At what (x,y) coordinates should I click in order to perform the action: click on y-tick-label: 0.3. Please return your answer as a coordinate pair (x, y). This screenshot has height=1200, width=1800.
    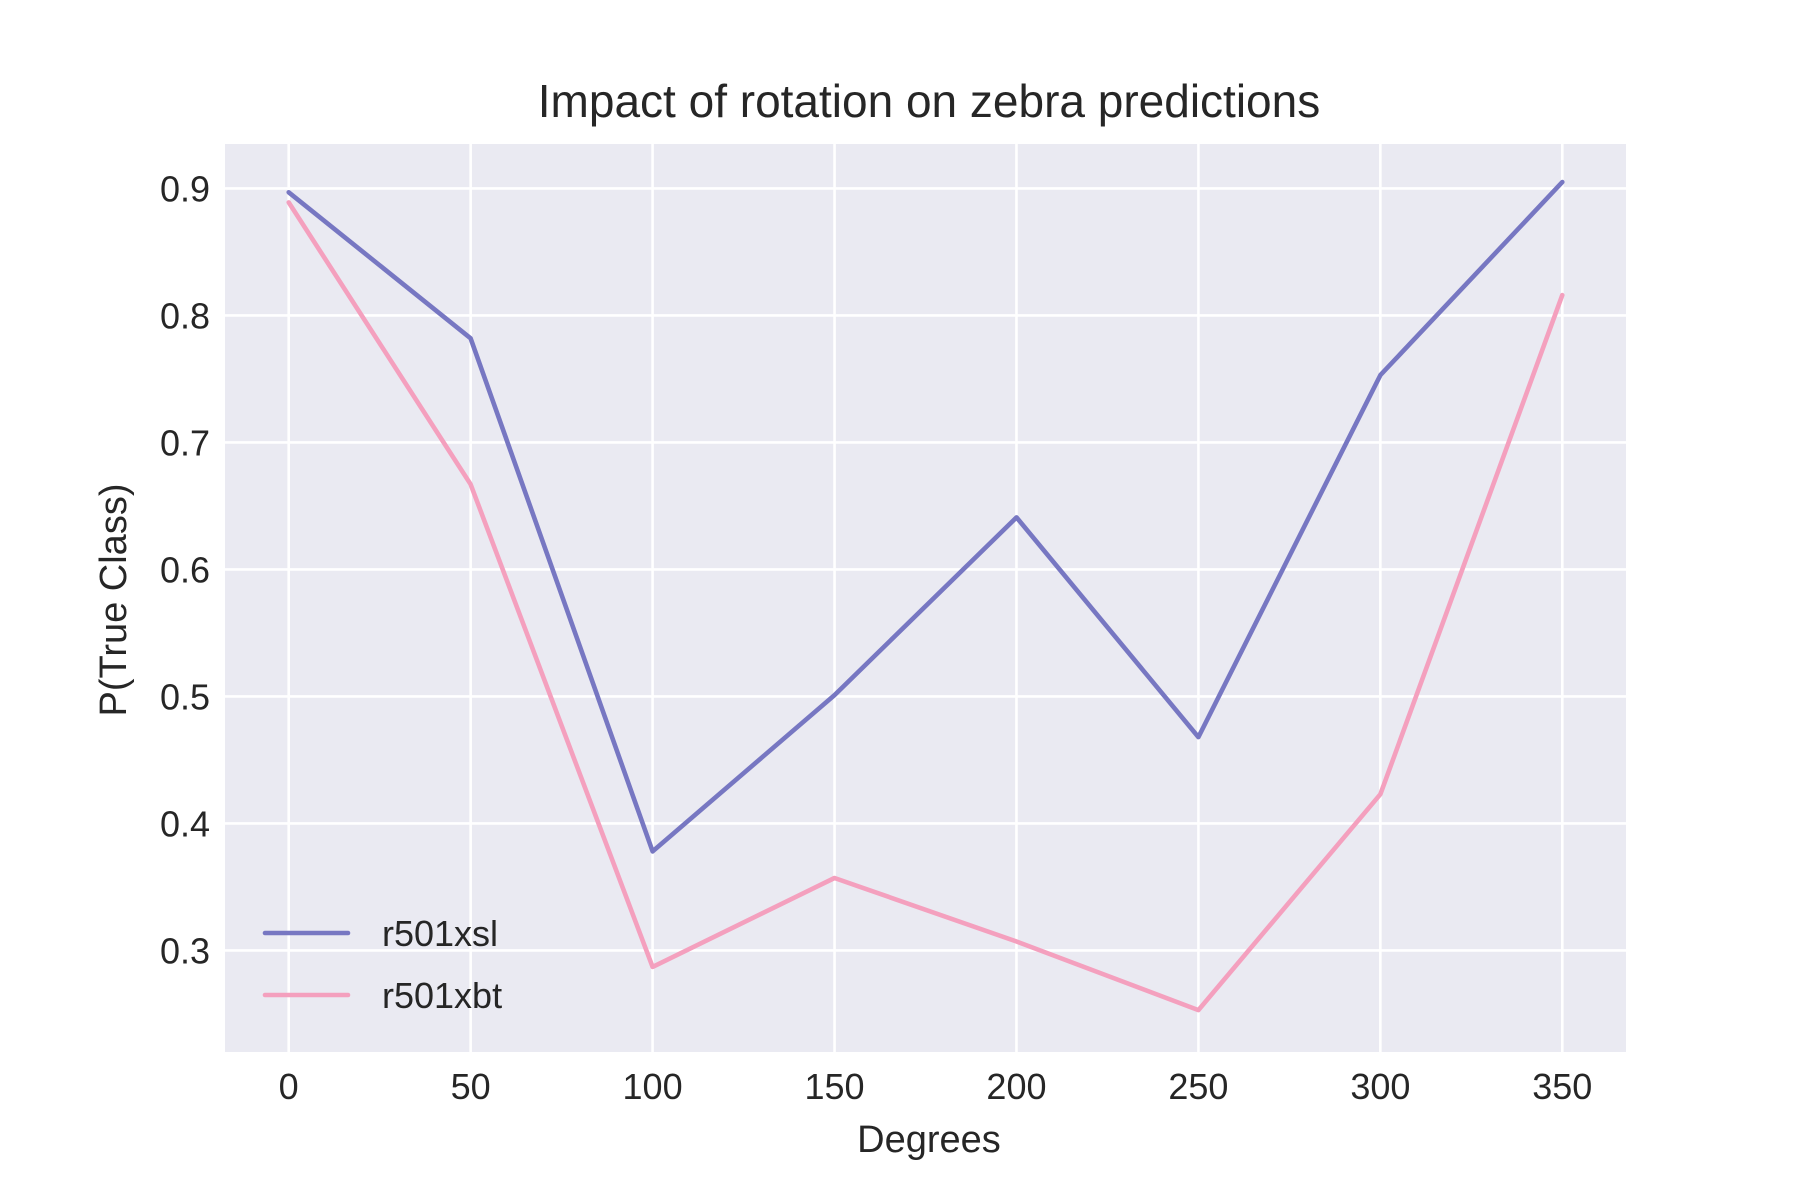
    Looking at the image, I should click on (185, 950).